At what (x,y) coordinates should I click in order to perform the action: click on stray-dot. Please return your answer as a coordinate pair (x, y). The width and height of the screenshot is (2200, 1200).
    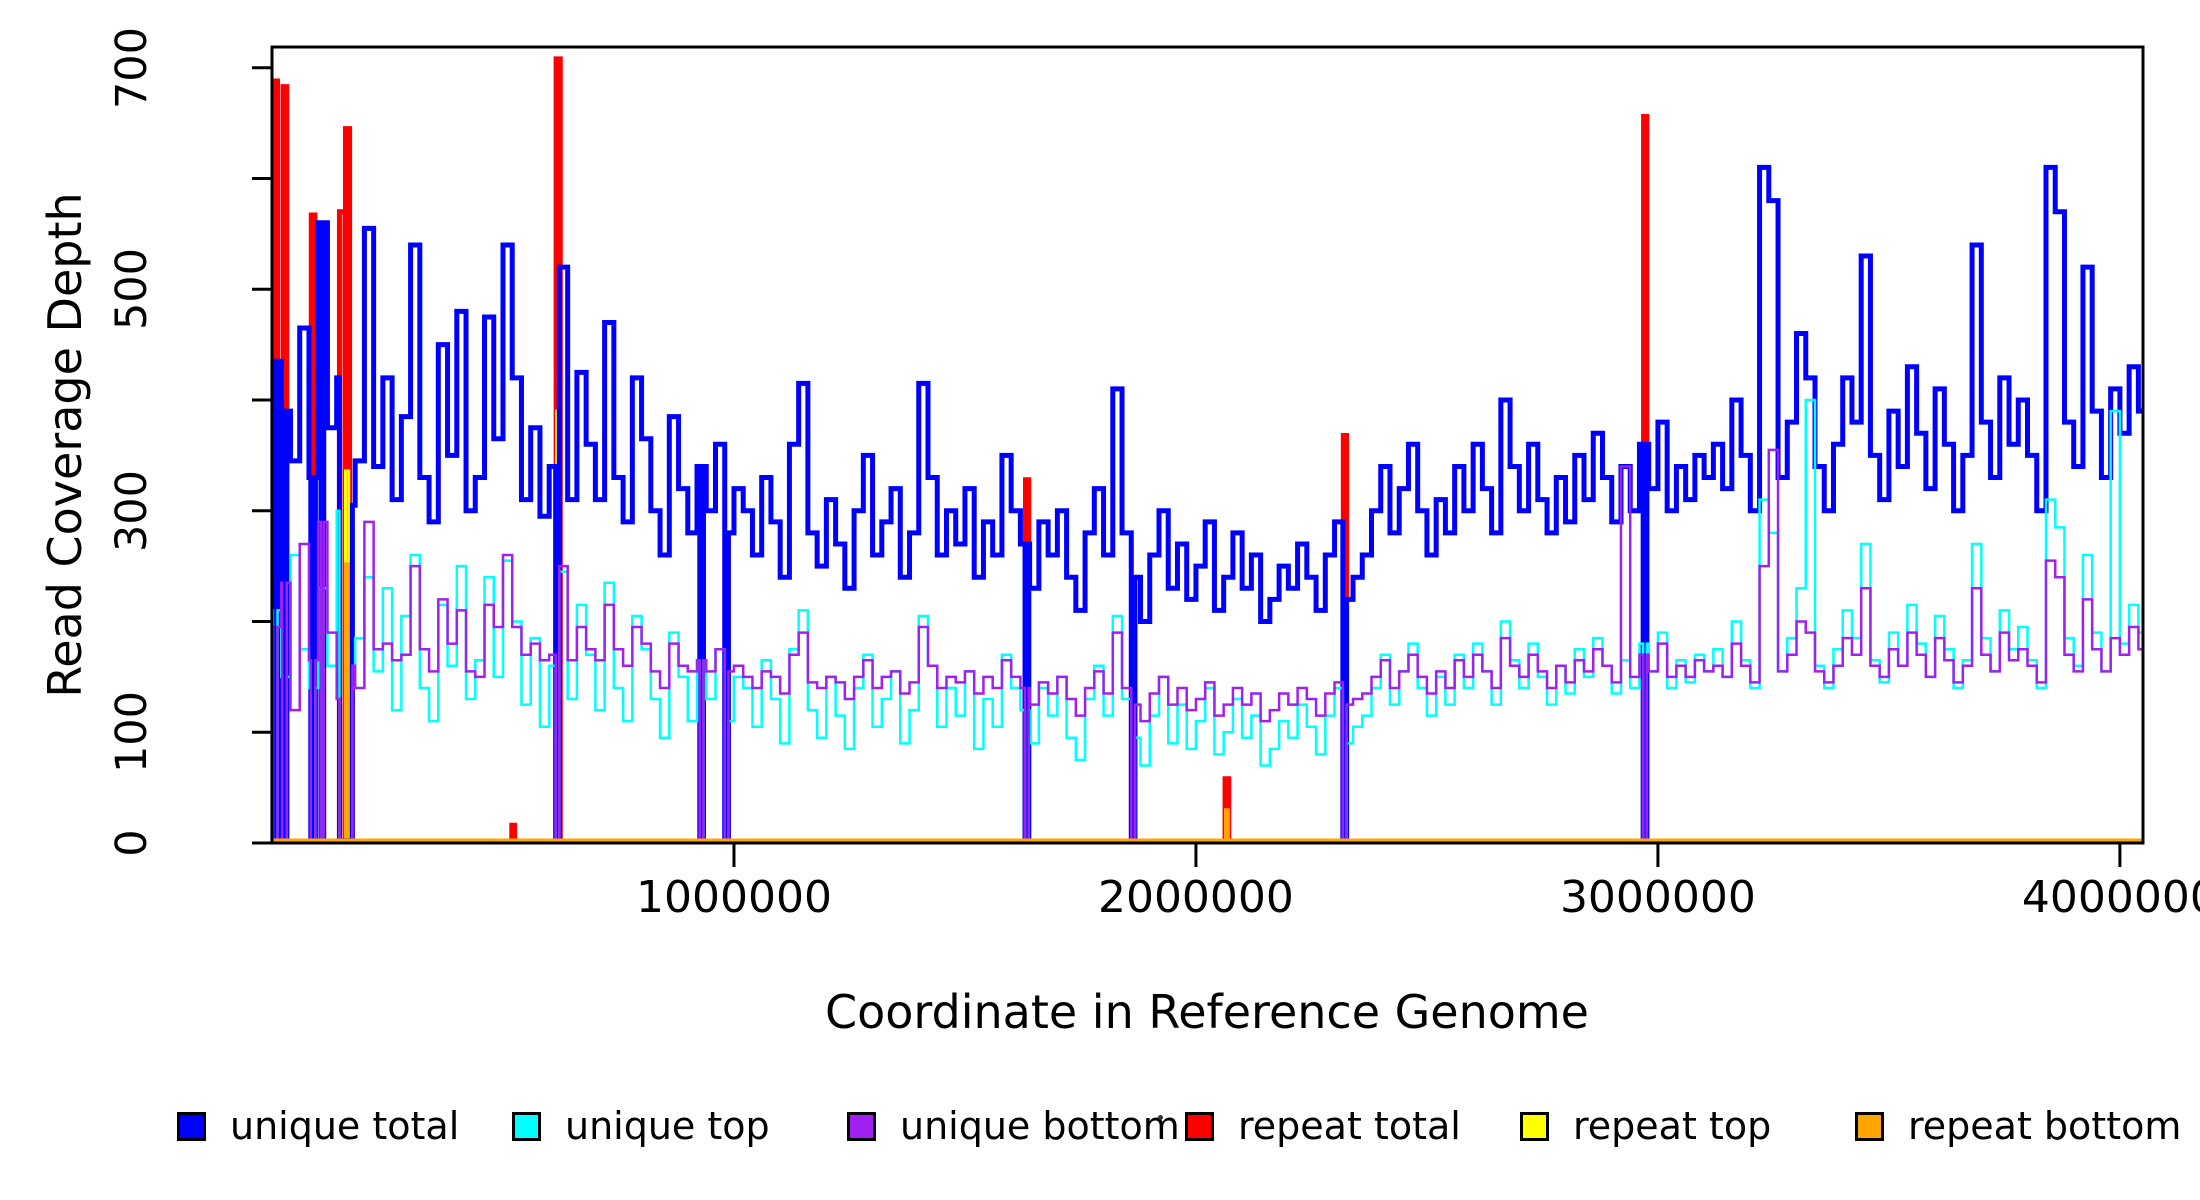
    Looking at the image, I should click on (1160, 1117).